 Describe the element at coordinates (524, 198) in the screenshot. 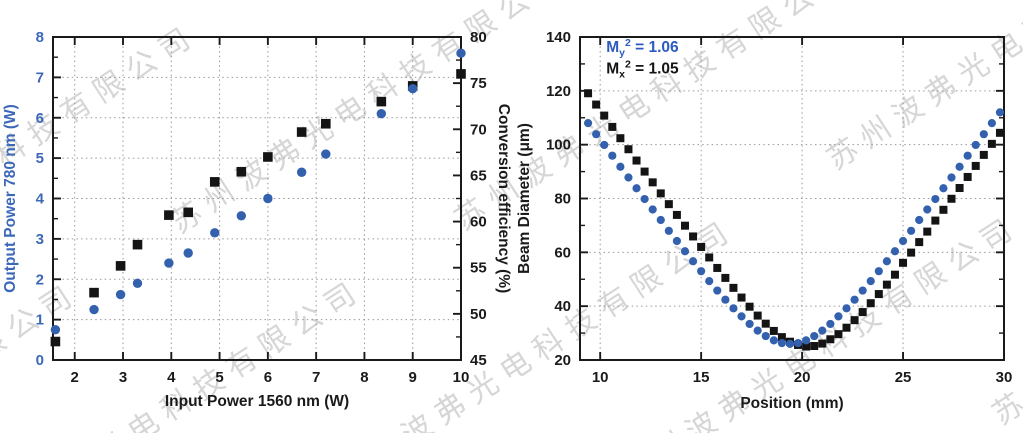

I see `y-axis-title: Beam Diameter (μm)` at that location.